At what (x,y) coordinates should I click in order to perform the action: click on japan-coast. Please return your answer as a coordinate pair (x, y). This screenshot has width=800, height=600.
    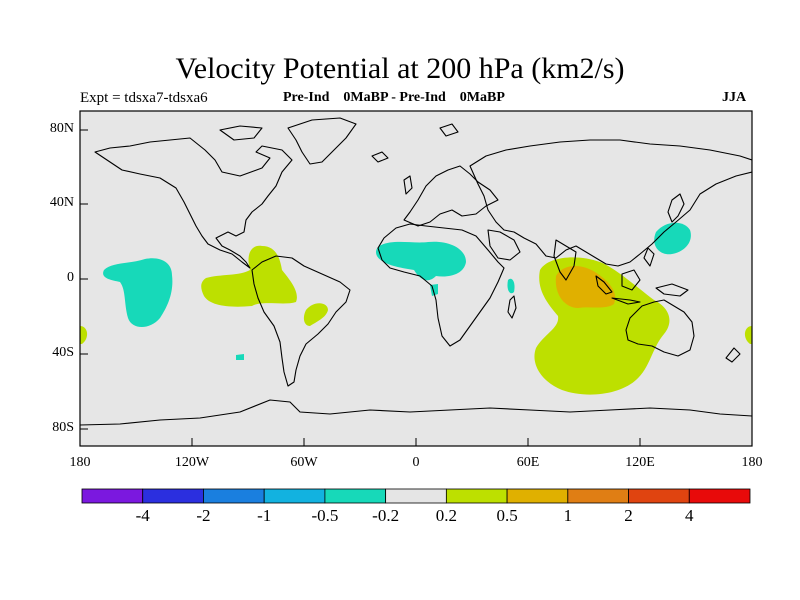
    Looking at the image, I should click on (676, 208).